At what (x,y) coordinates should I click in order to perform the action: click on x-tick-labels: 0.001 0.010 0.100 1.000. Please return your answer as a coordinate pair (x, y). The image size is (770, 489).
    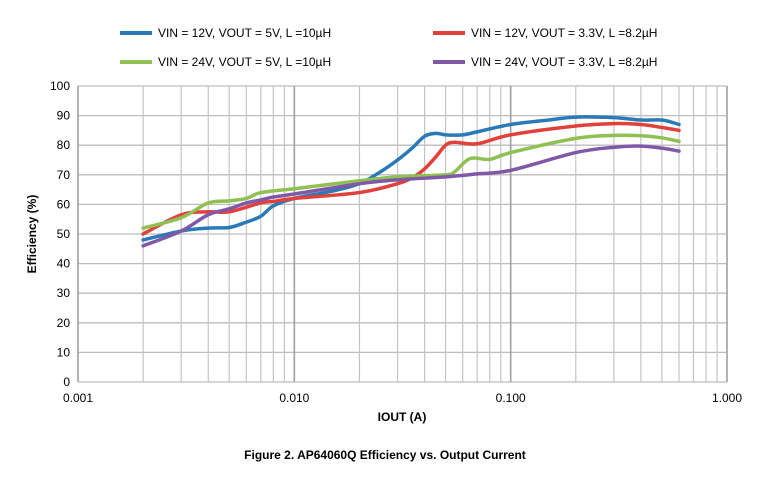
    Looking at the image, I should click on (402, 398).